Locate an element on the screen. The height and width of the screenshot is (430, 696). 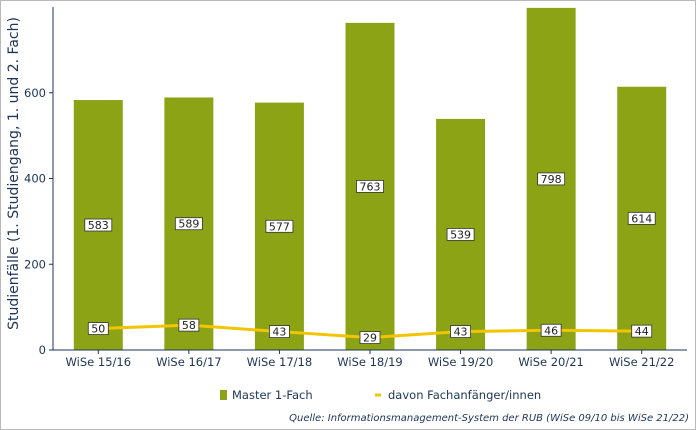
line-value-label-6: 46 is located at coordinates (551, 330).